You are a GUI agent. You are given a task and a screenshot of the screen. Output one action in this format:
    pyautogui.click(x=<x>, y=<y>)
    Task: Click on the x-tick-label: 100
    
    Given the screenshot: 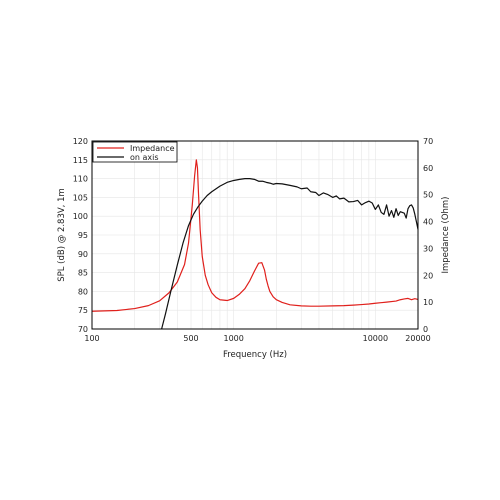 What is the action you would take?
    pyautogui.click(x=91, y=338)
    